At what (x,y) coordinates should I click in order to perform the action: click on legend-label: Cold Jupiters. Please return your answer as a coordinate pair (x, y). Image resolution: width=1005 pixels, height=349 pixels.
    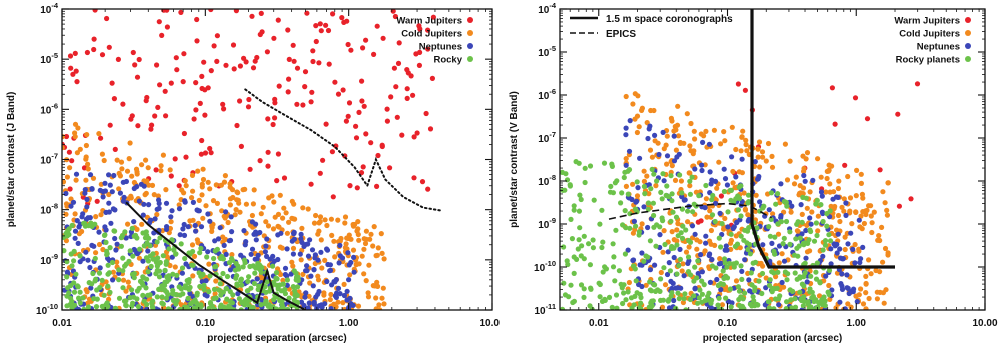
    Looking at the image, I should click on (929, 34).